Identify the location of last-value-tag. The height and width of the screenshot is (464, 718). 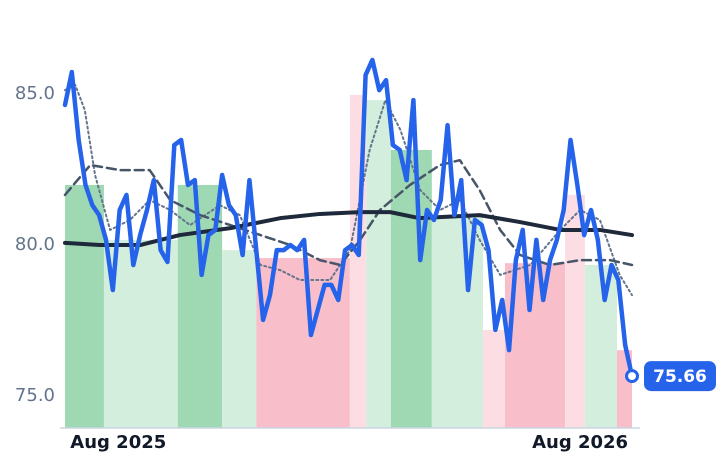
(680, 376).